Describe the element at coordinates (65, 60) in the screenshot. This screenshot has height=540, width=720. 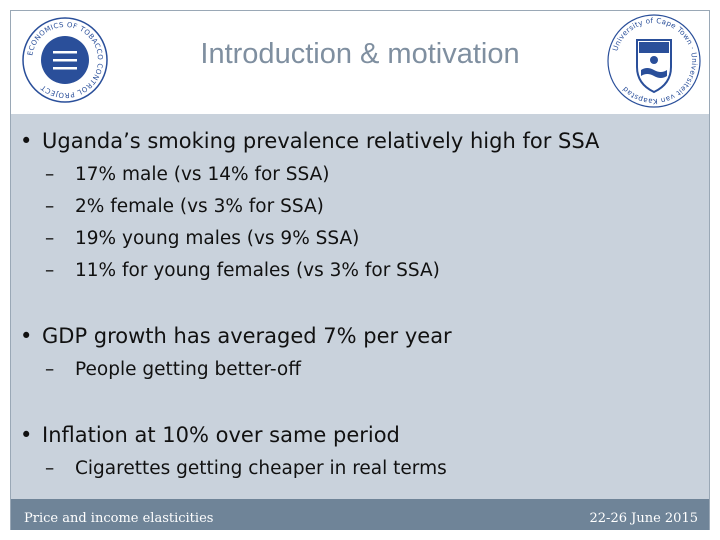
I see `tobacco-control-logo: ECONOMICS OF TOBACCO CONTROL PROJECT` at that location.